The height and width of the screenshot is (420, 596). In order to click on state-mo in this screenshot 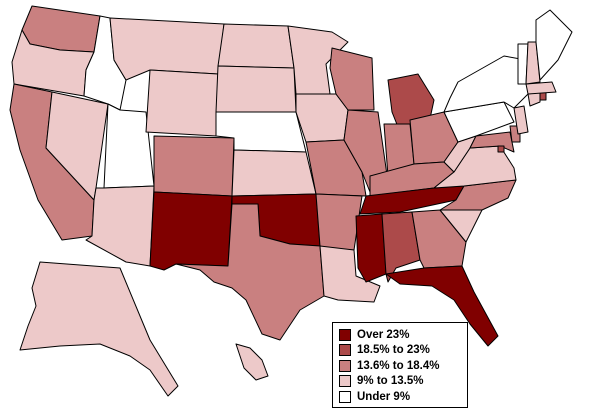, I will do `click(336, 168)`.